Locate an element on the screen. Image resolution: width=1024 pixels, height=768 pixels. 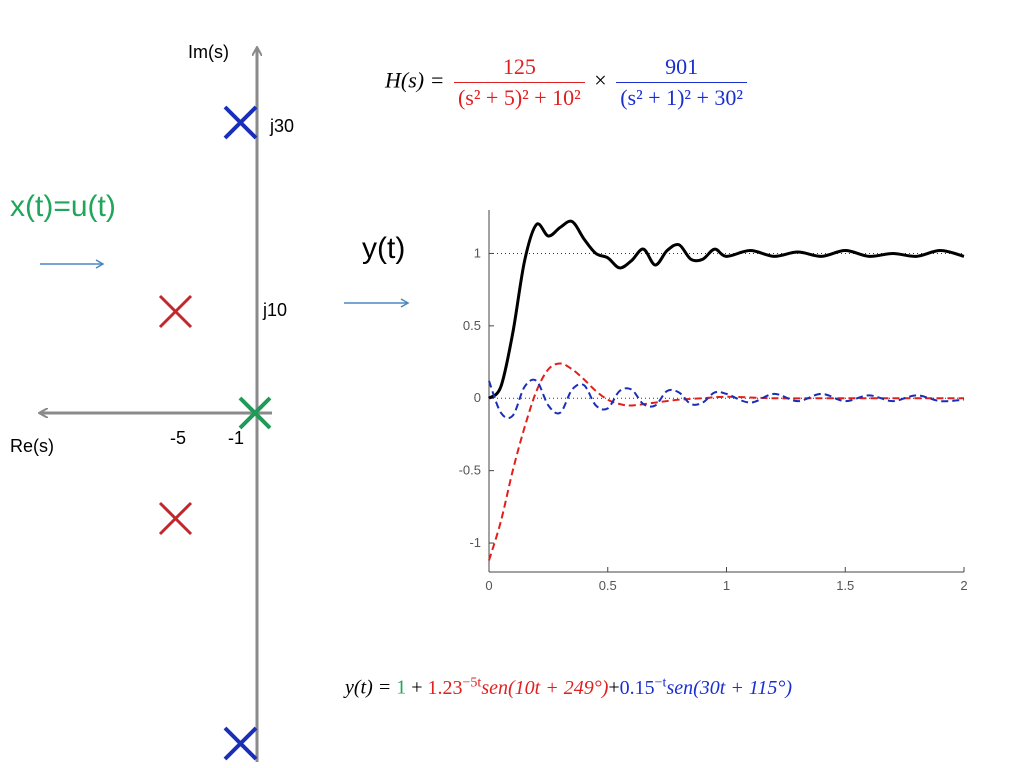
y-tick-label: 0 is located at coordinates (477, 397).